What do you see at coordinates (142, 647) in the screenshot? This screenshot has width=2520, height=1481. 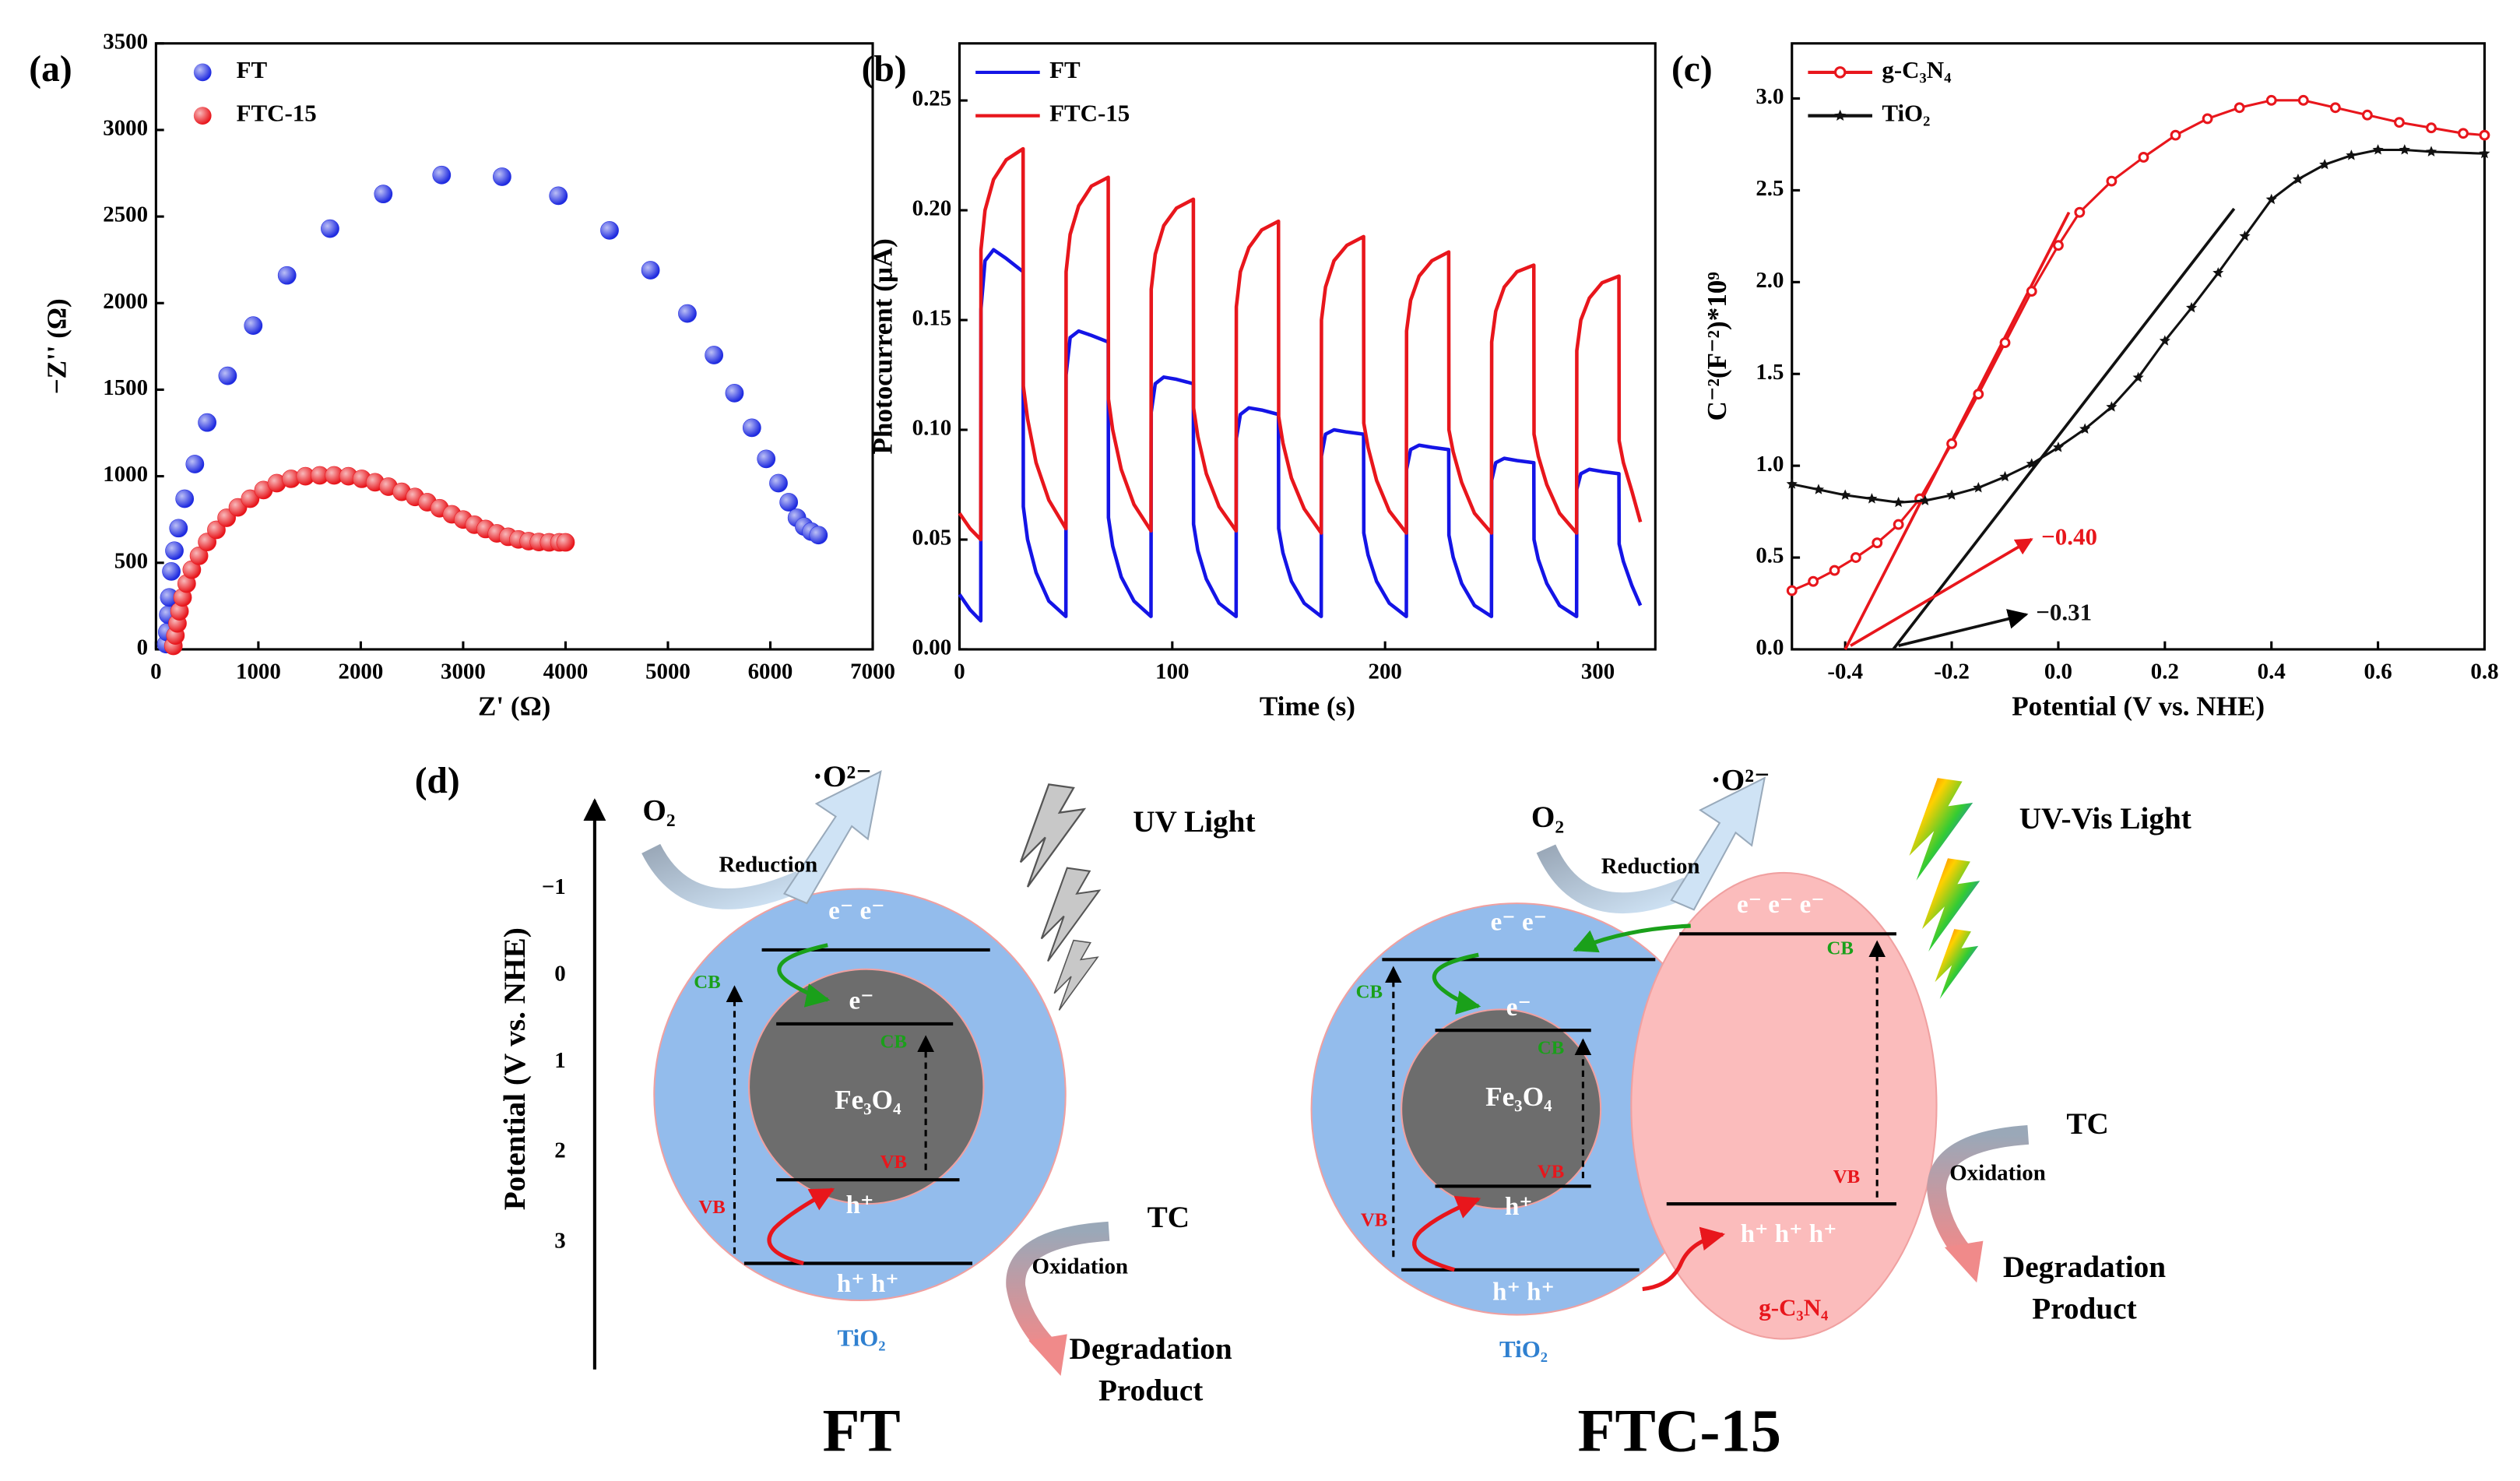 I see `y-tick-label: 0` at bounding box center [142, 647].